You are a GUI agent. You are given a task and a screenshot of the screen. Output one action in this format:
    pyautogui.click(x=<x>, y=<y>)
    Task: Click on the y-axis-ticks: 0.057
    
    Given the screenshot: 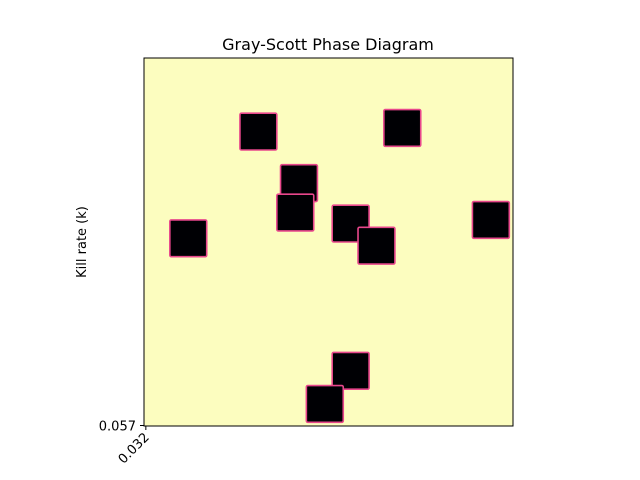 What is the action you would take?
    pyautogui.click(x=121, y=427)
    